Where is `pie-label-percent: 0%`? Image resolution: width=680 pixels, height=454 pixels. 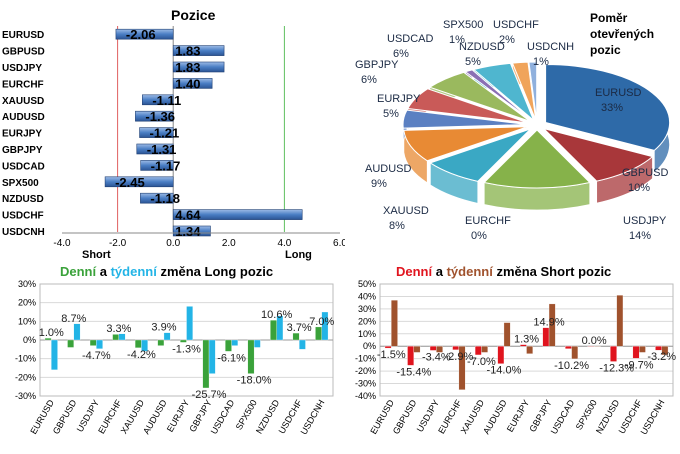
pie-label-percent: 0% is located at coordinates (479, 236).